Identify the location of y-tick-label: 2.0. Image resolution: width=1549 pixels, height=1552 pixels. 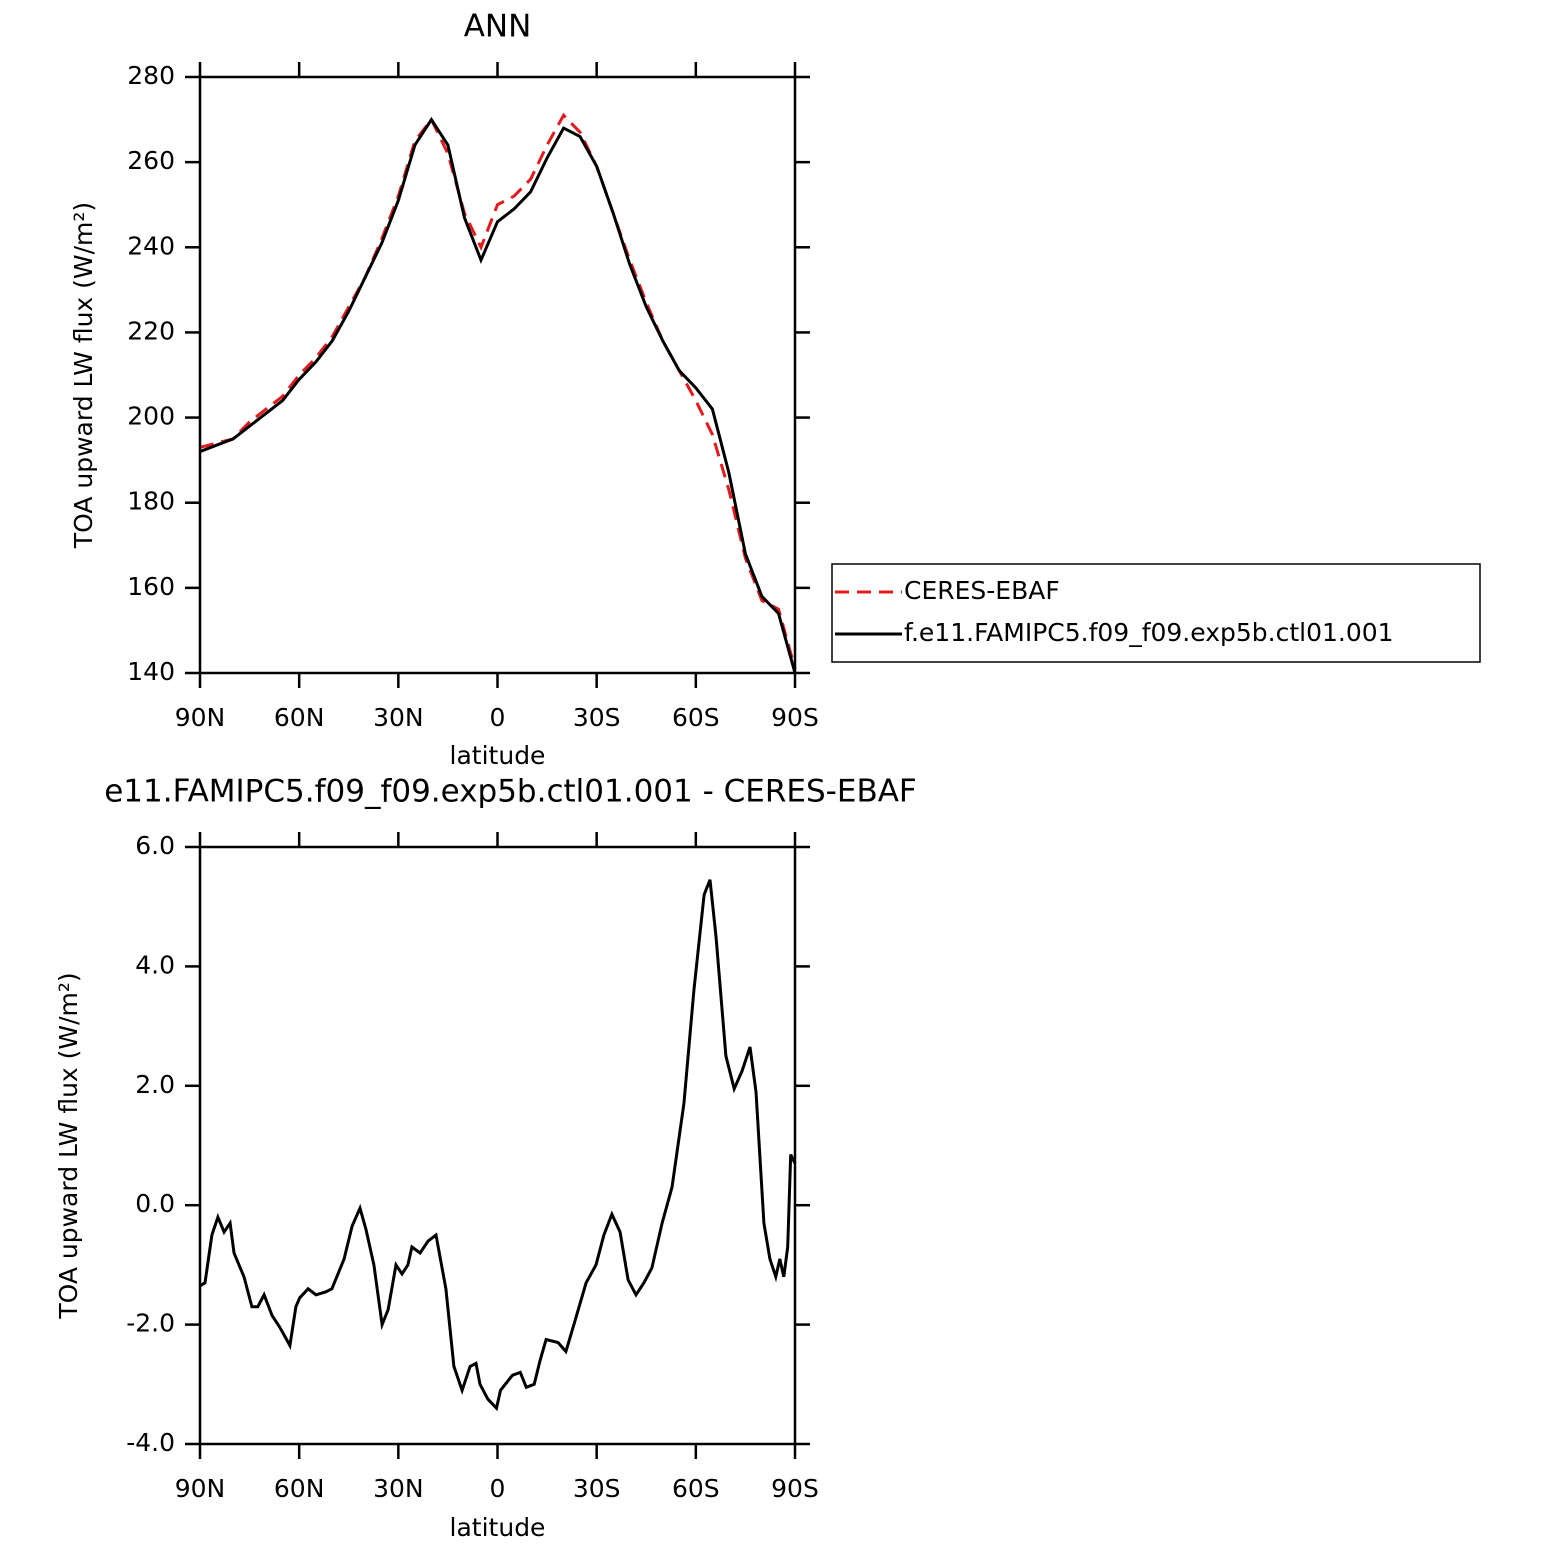
(155, 1084).